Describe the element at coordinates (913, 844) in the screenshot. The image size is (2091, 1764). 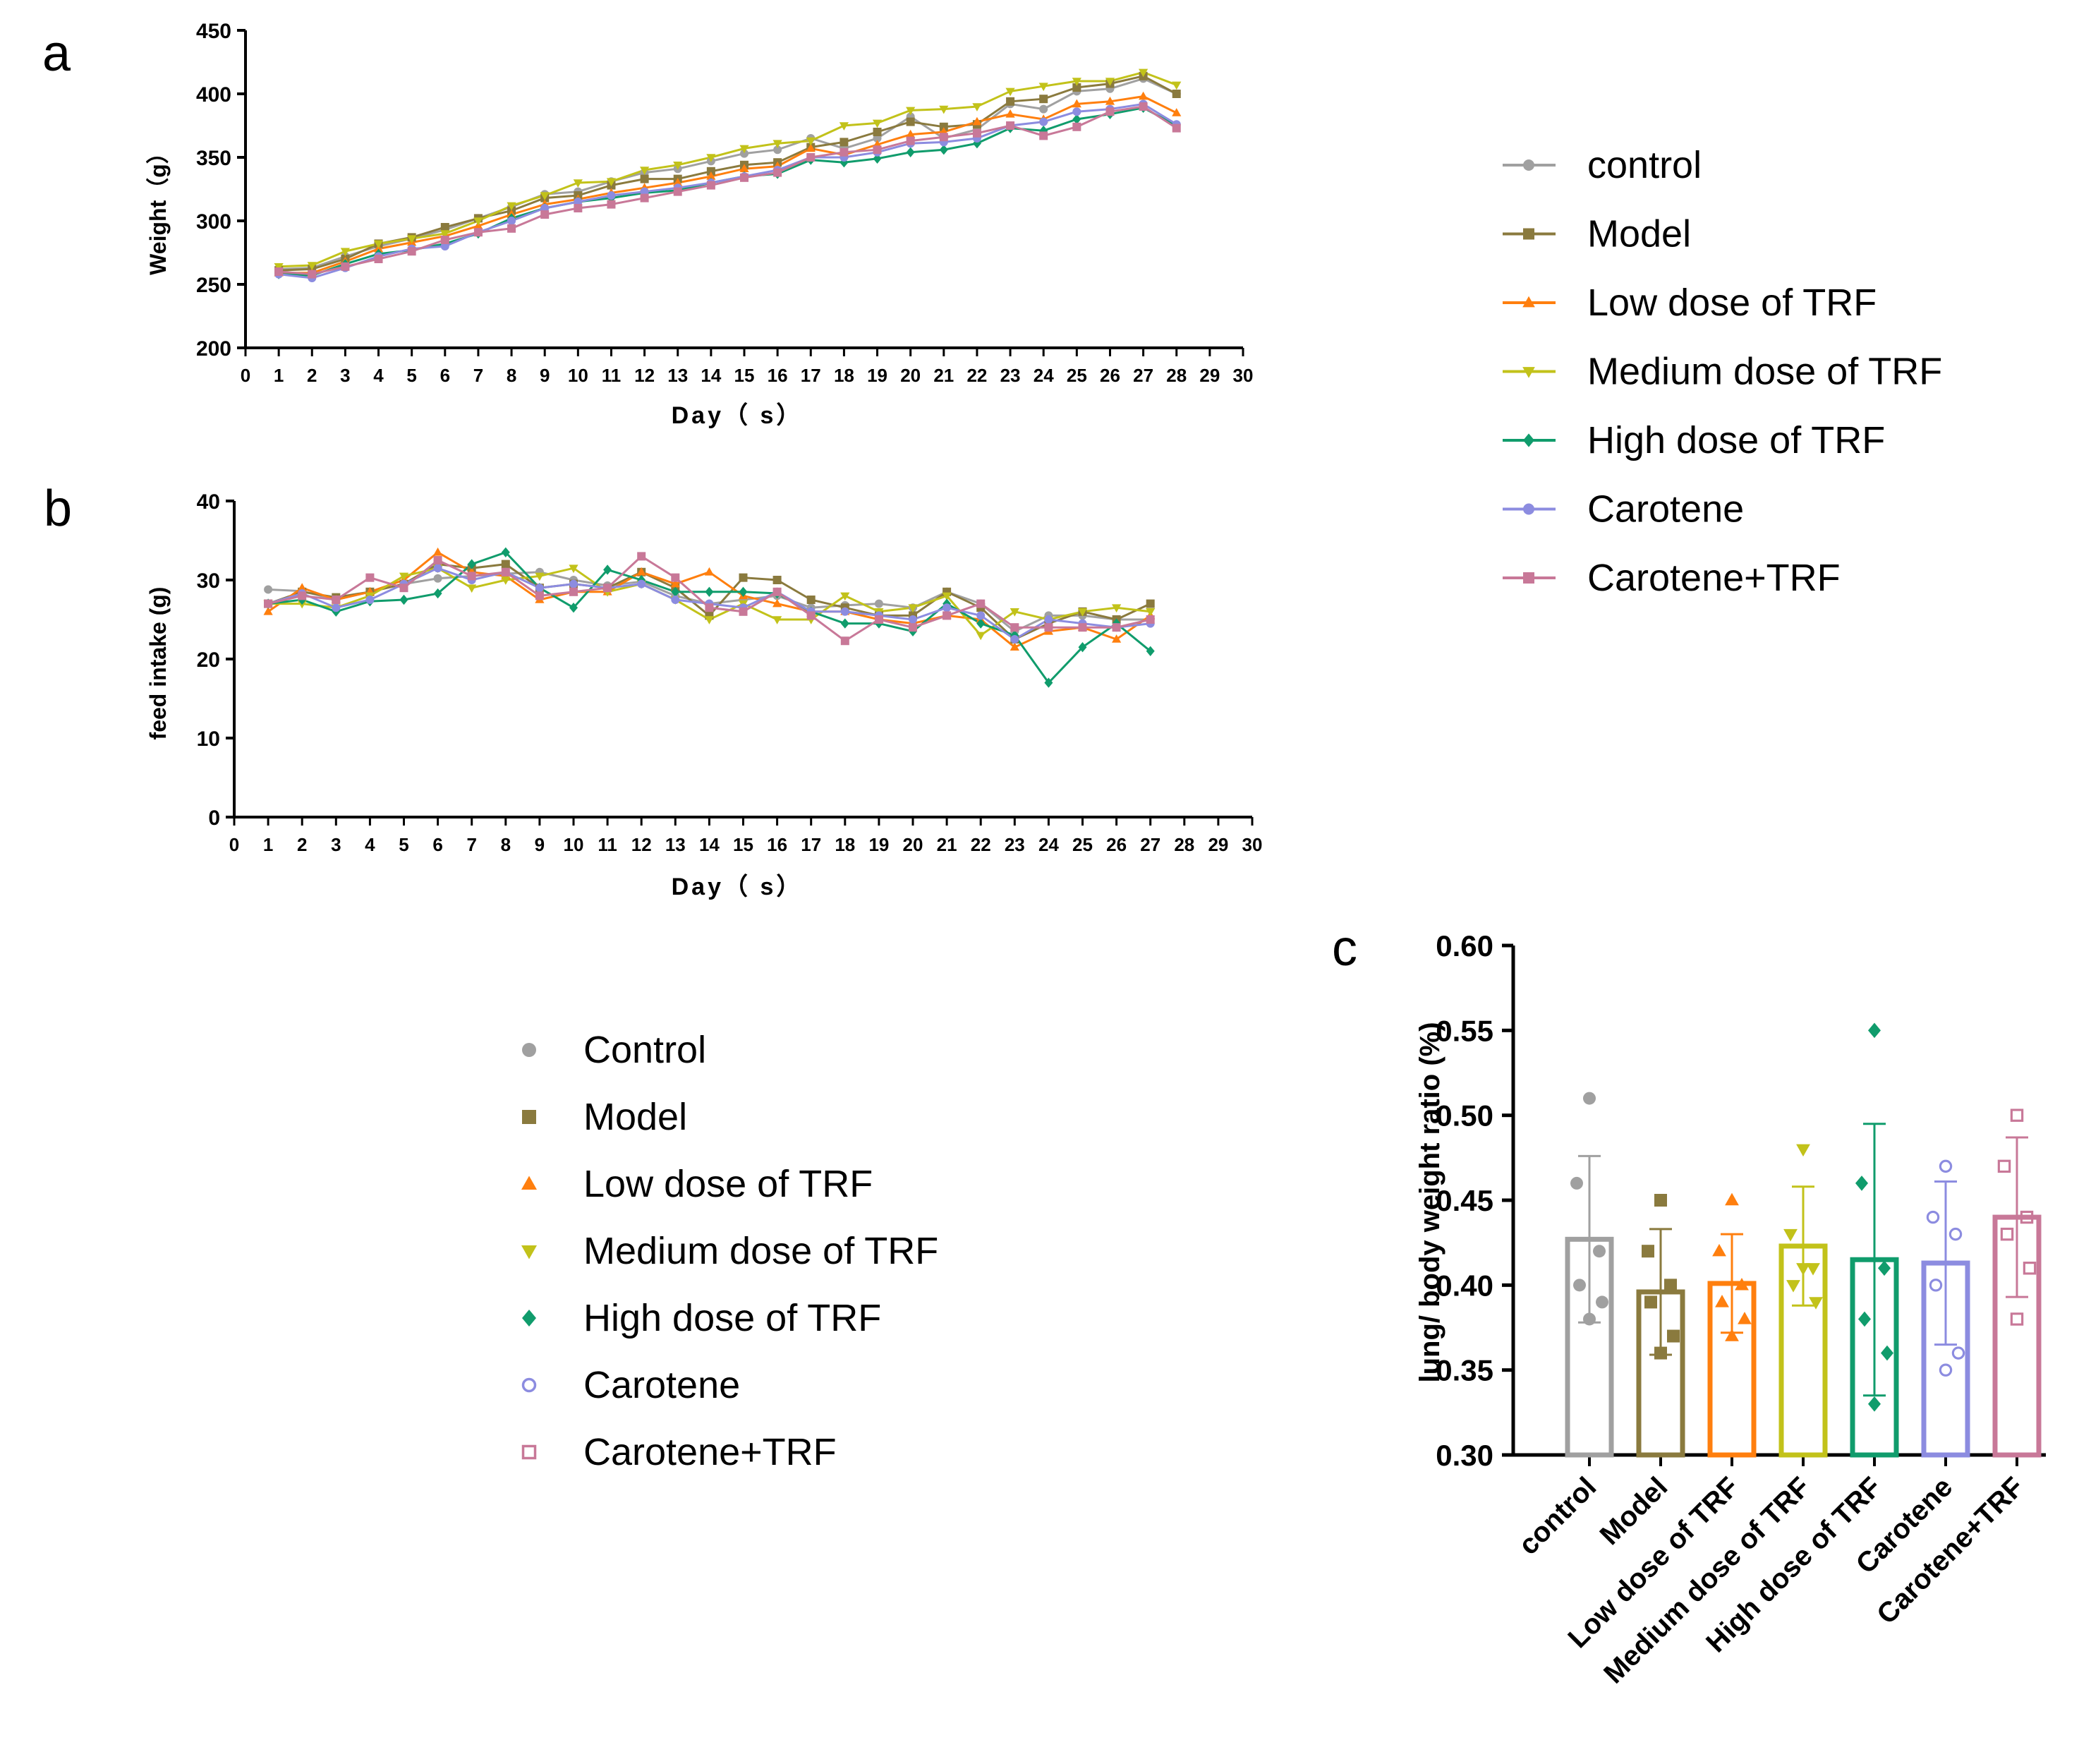
I see `feed-x-tick-label: 20` at that location.